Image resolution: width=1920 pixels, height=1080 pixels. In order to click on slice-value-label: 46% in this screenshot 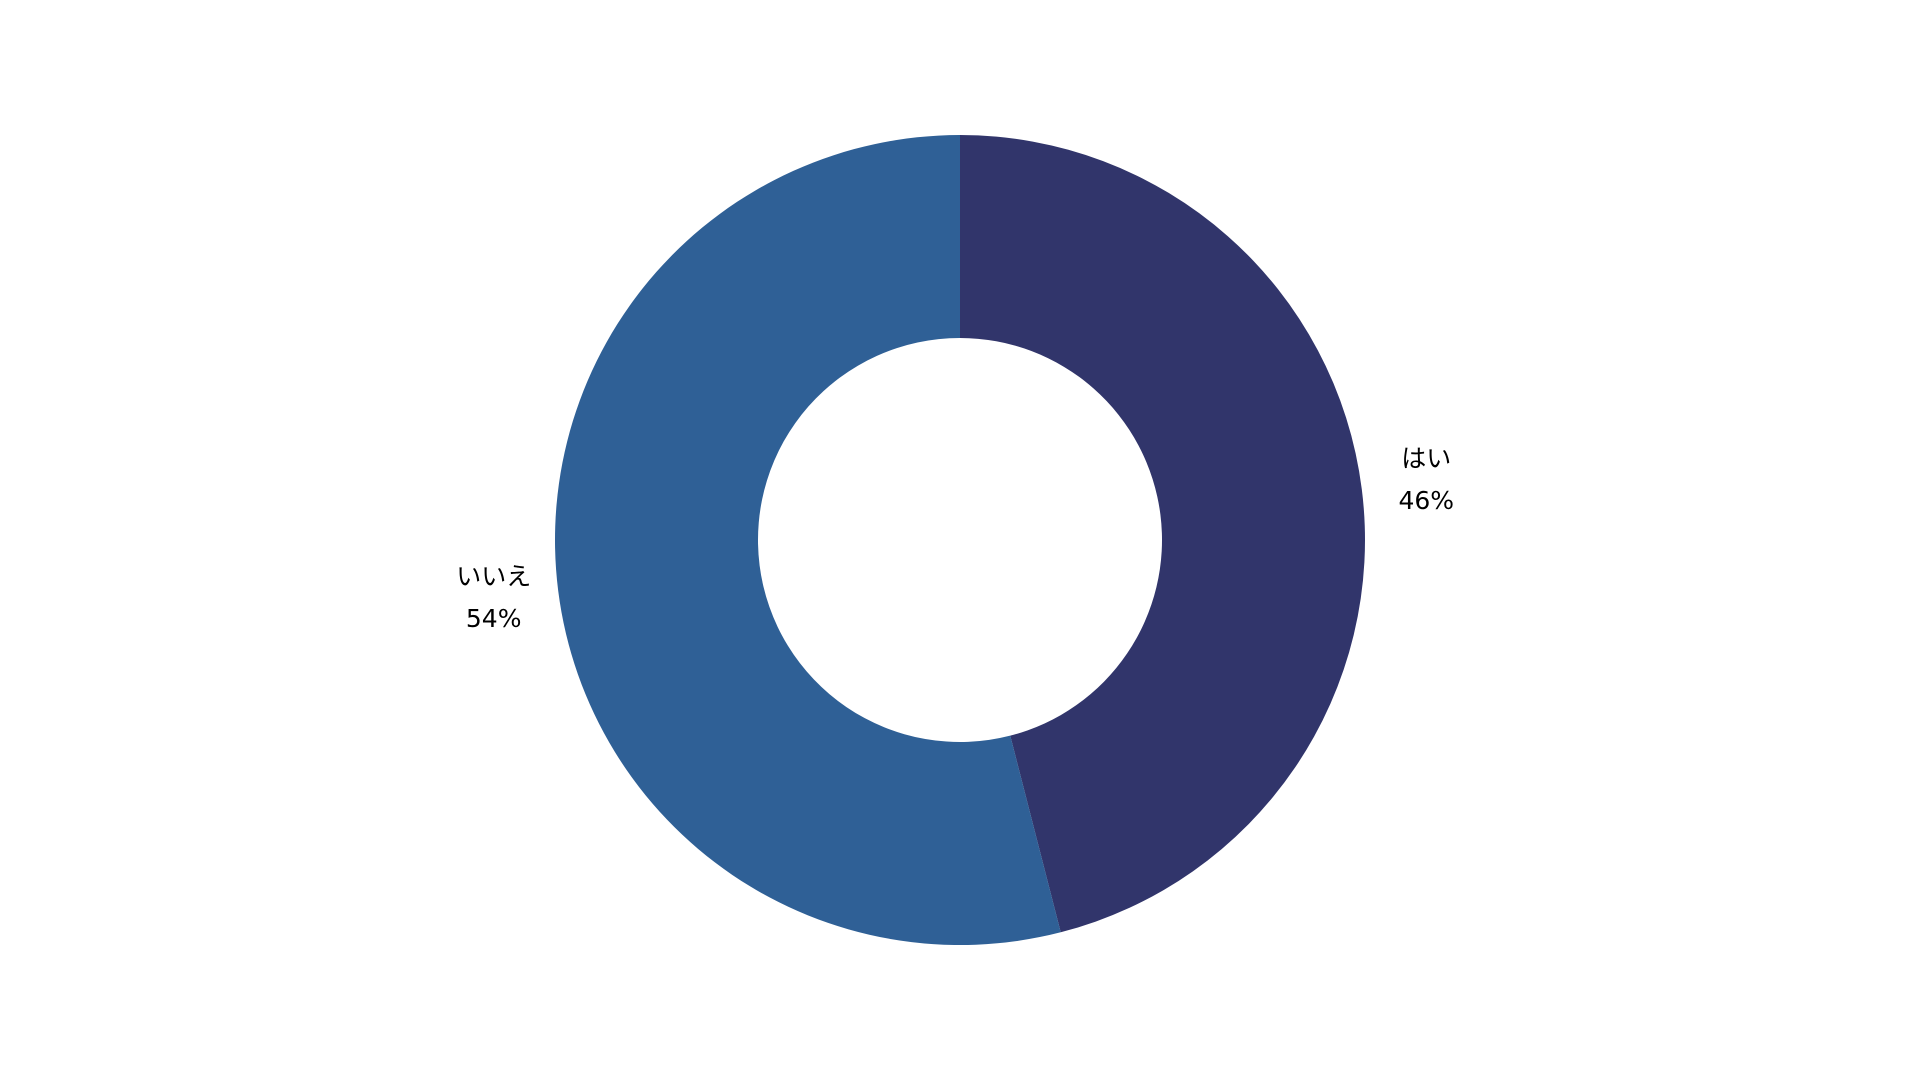, I will do `click(1427, 500)`.